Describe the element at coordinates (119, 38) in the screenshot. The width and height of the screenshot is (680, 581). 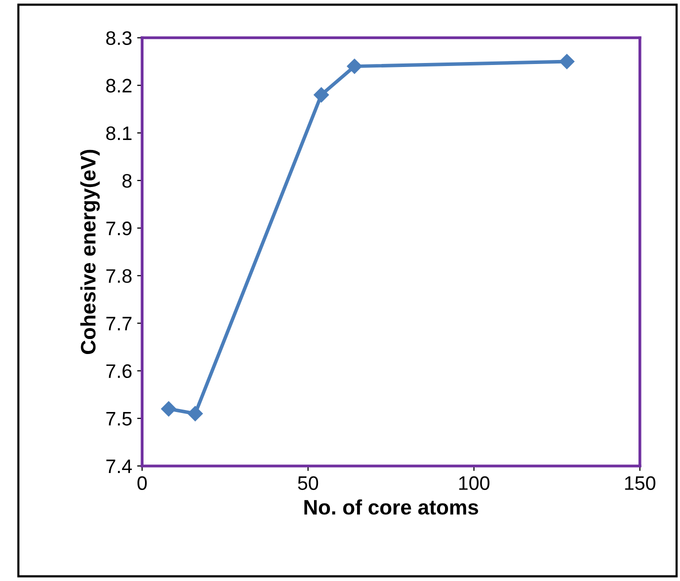
I see `y-tick-label: 8.3` at that location.